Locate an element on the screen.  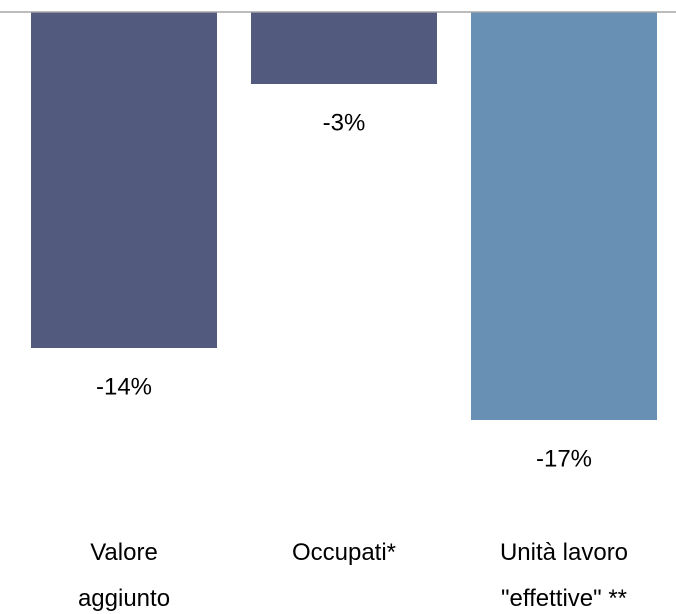
x-tick-label: Occupati* is located at coordinates (344, 552).